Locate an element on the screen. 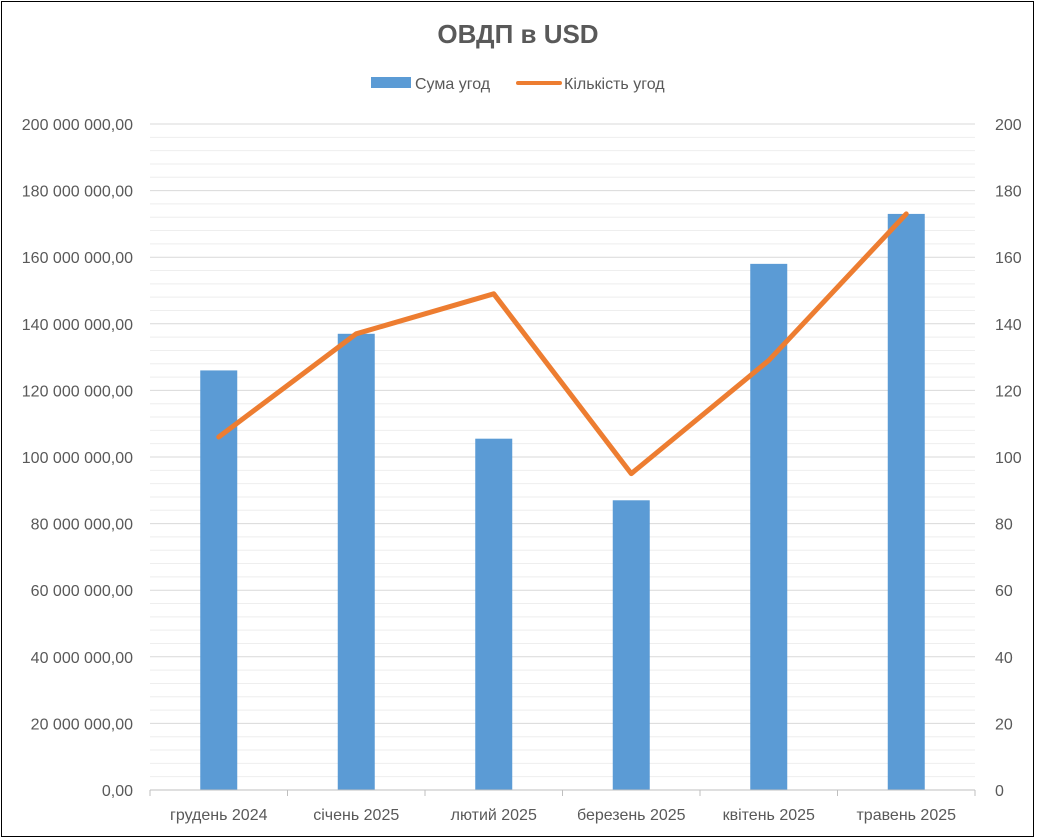 The width and height of the screenshot is (1037, 840). y-right-tick-label: 60 is located at coordinates (1004, 591).